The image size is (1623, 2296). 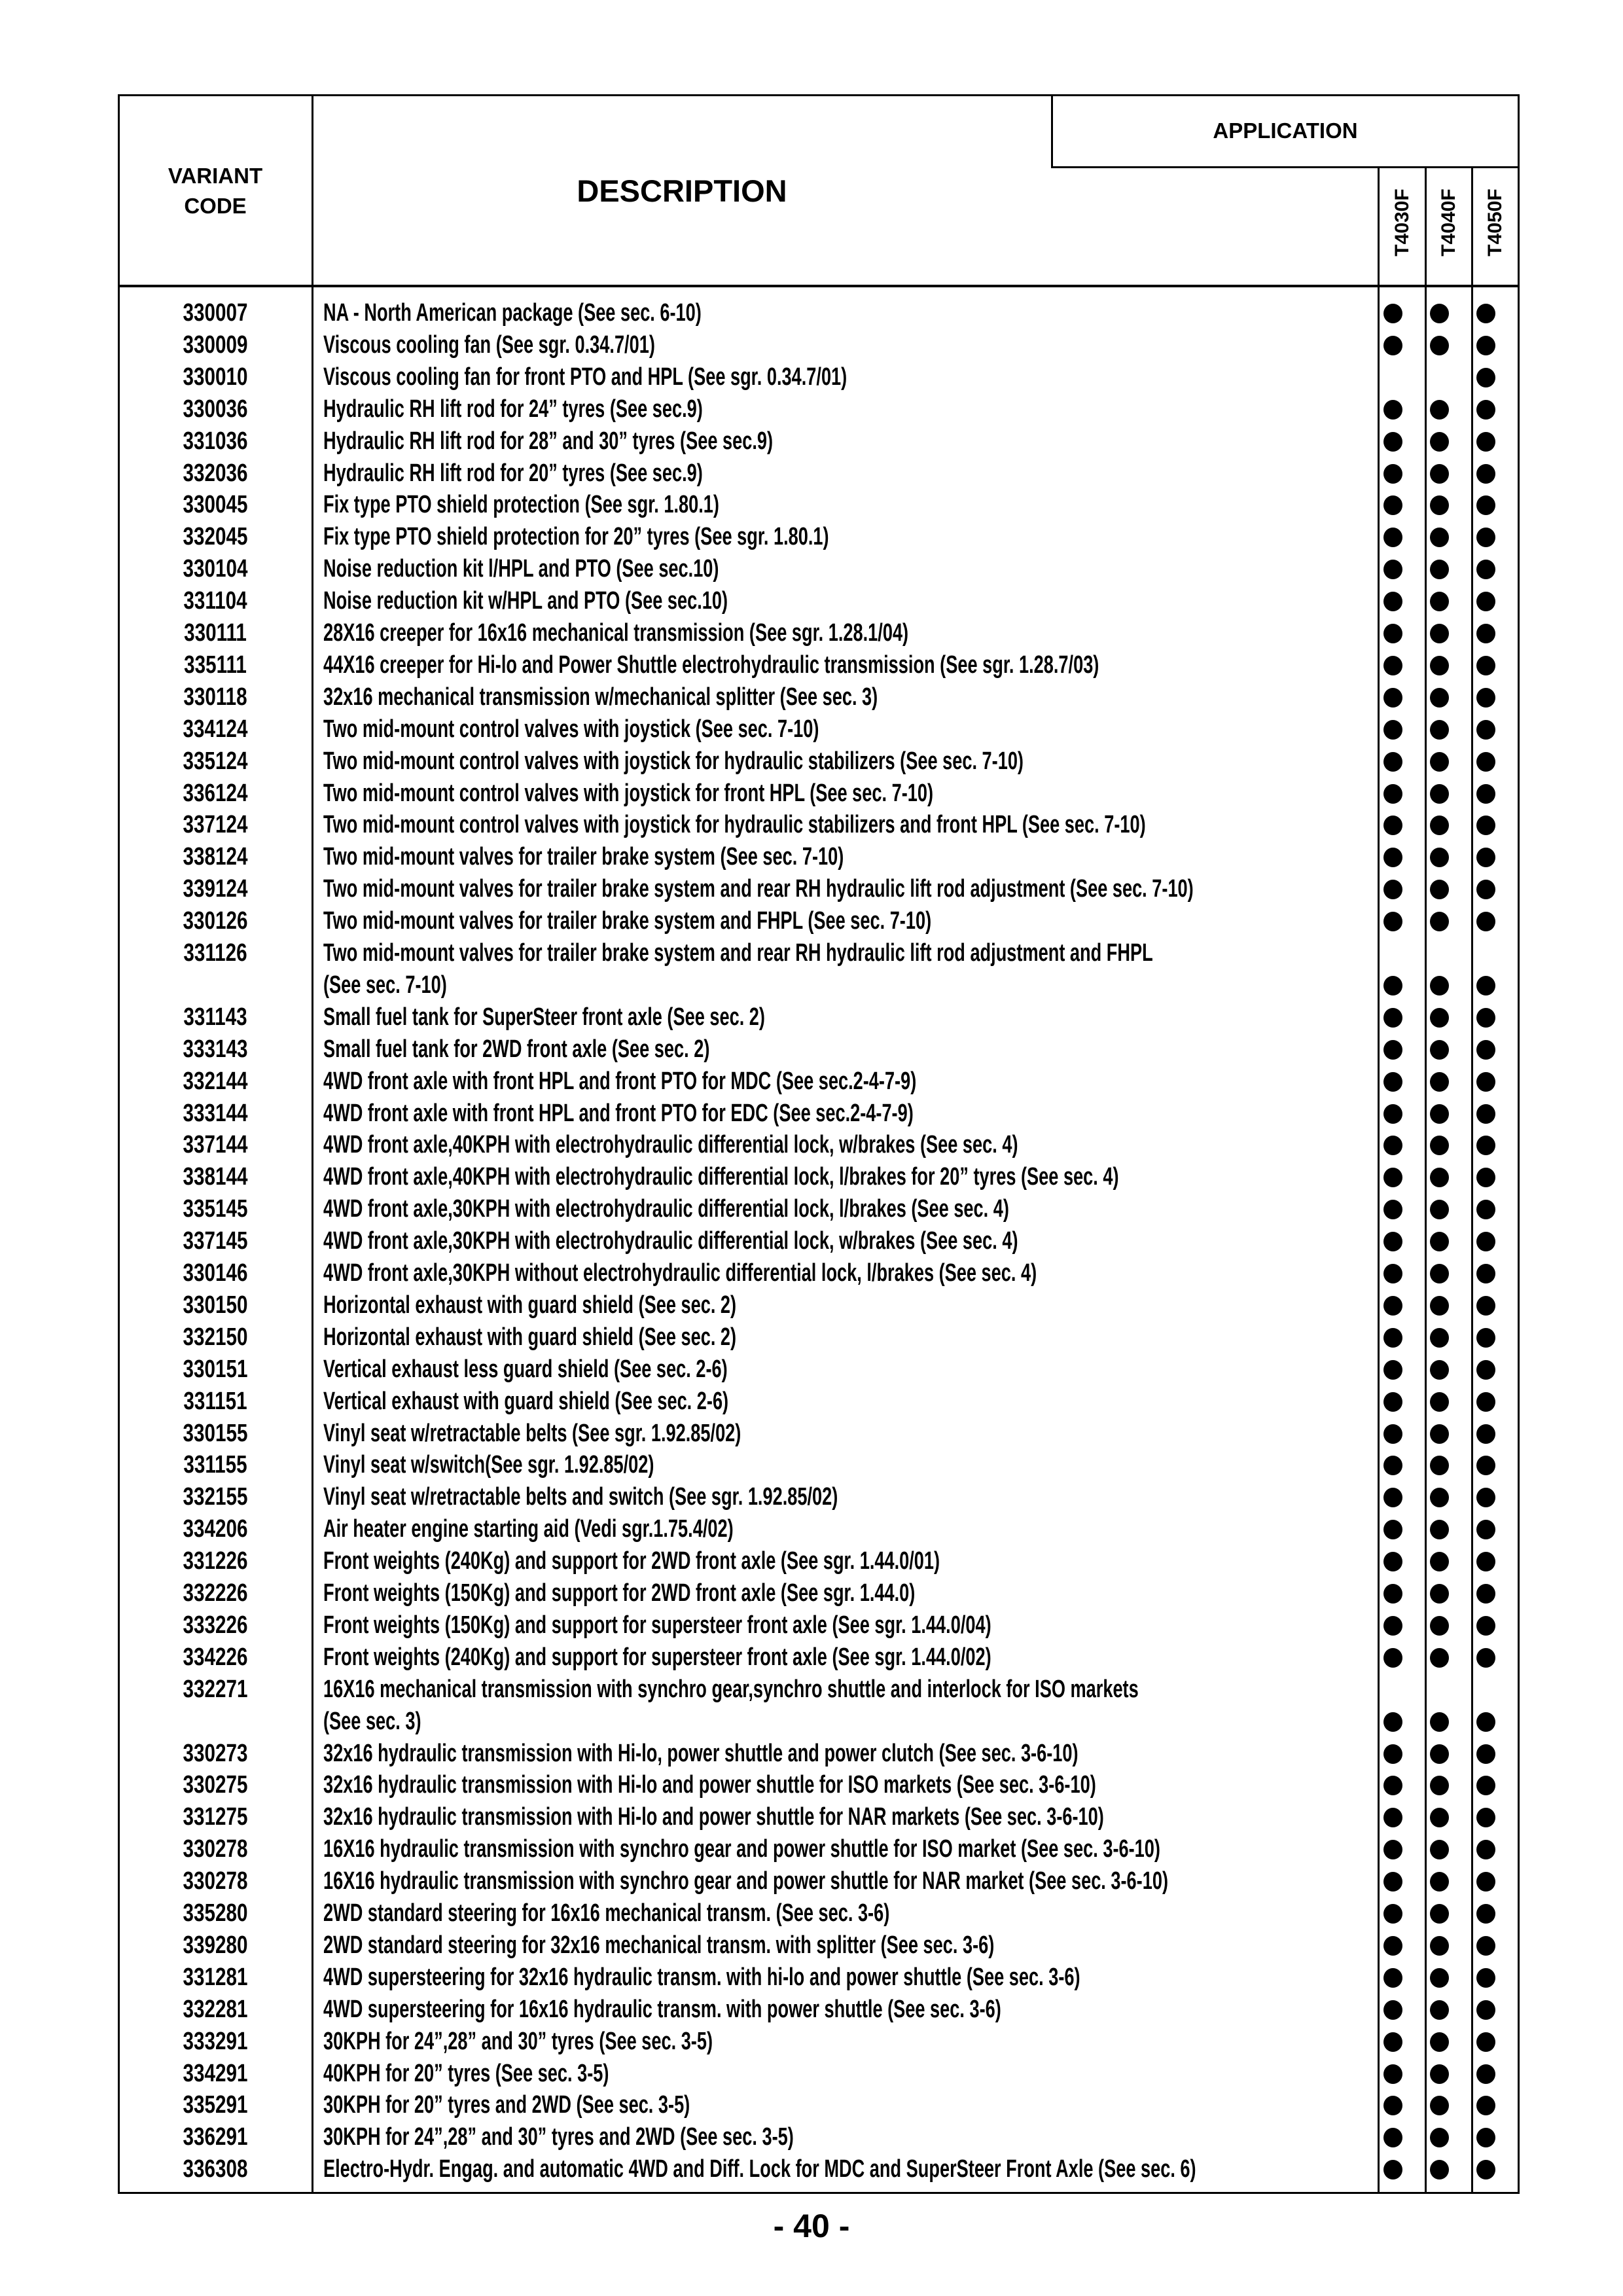 I want to click on variant-code: 330273, so click(x=216, y=1753).